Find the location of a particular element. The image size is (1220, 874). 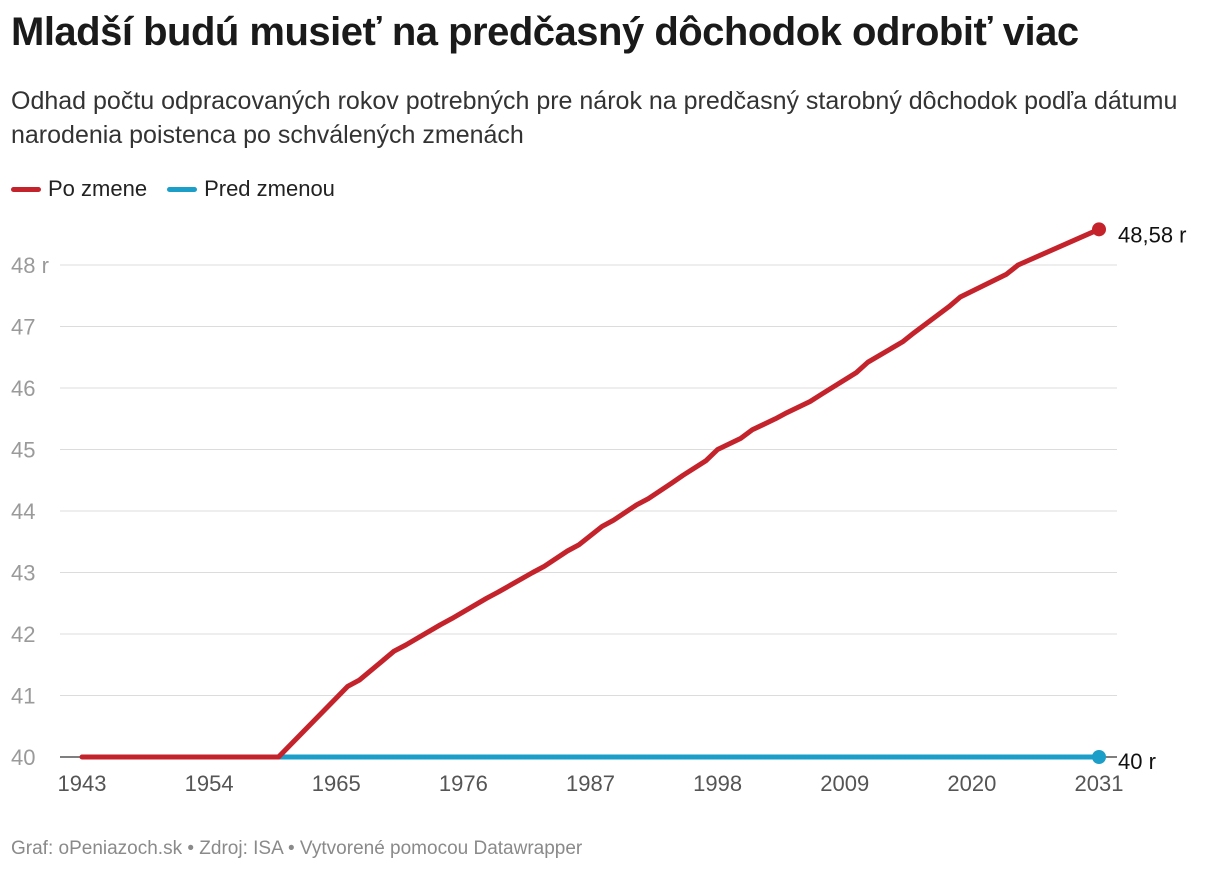

legend: Po zmene Pred zmenou is located at coordinates (173, 189).